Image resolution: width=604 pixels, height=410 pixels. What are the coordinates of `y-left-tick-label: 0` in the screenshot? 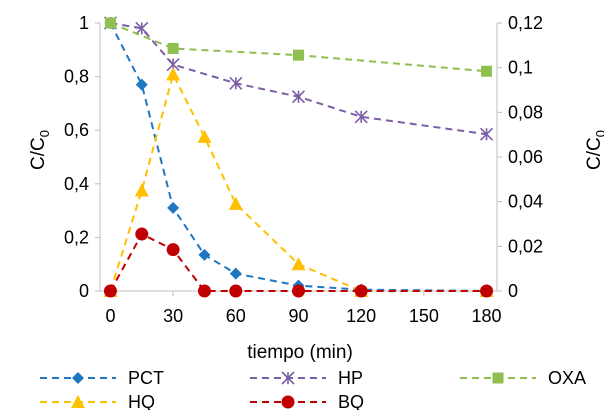 It's located at (84, 291).